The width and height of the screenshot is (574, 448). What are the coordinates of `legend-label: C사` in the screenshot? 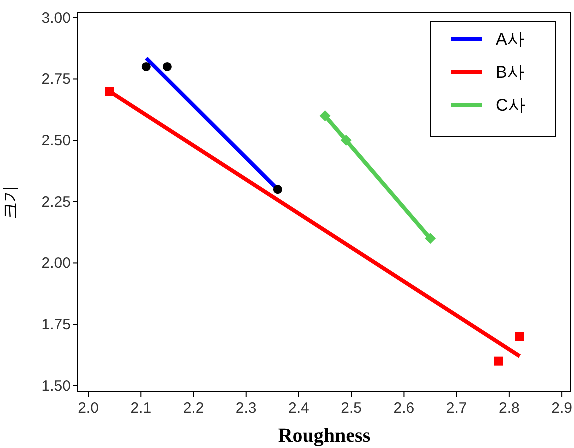 It's located at (511, 105).